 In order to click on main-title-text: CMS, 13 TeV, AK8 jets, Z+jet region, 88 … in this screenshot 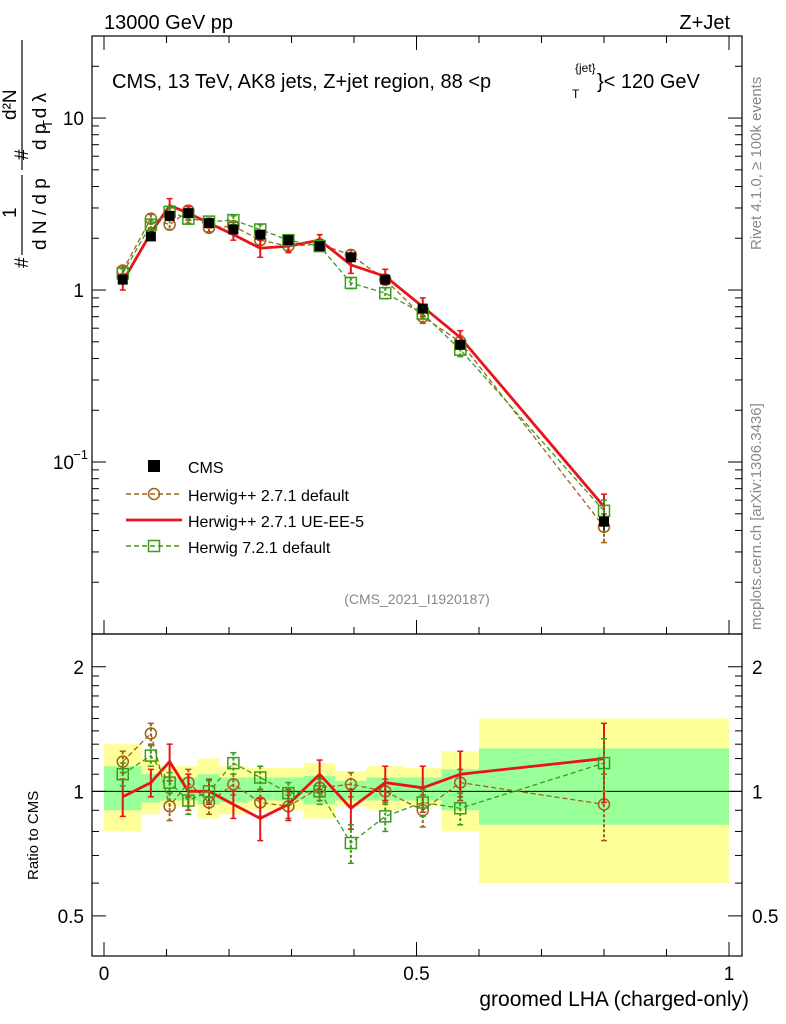, I will do `click(301, 82)`.